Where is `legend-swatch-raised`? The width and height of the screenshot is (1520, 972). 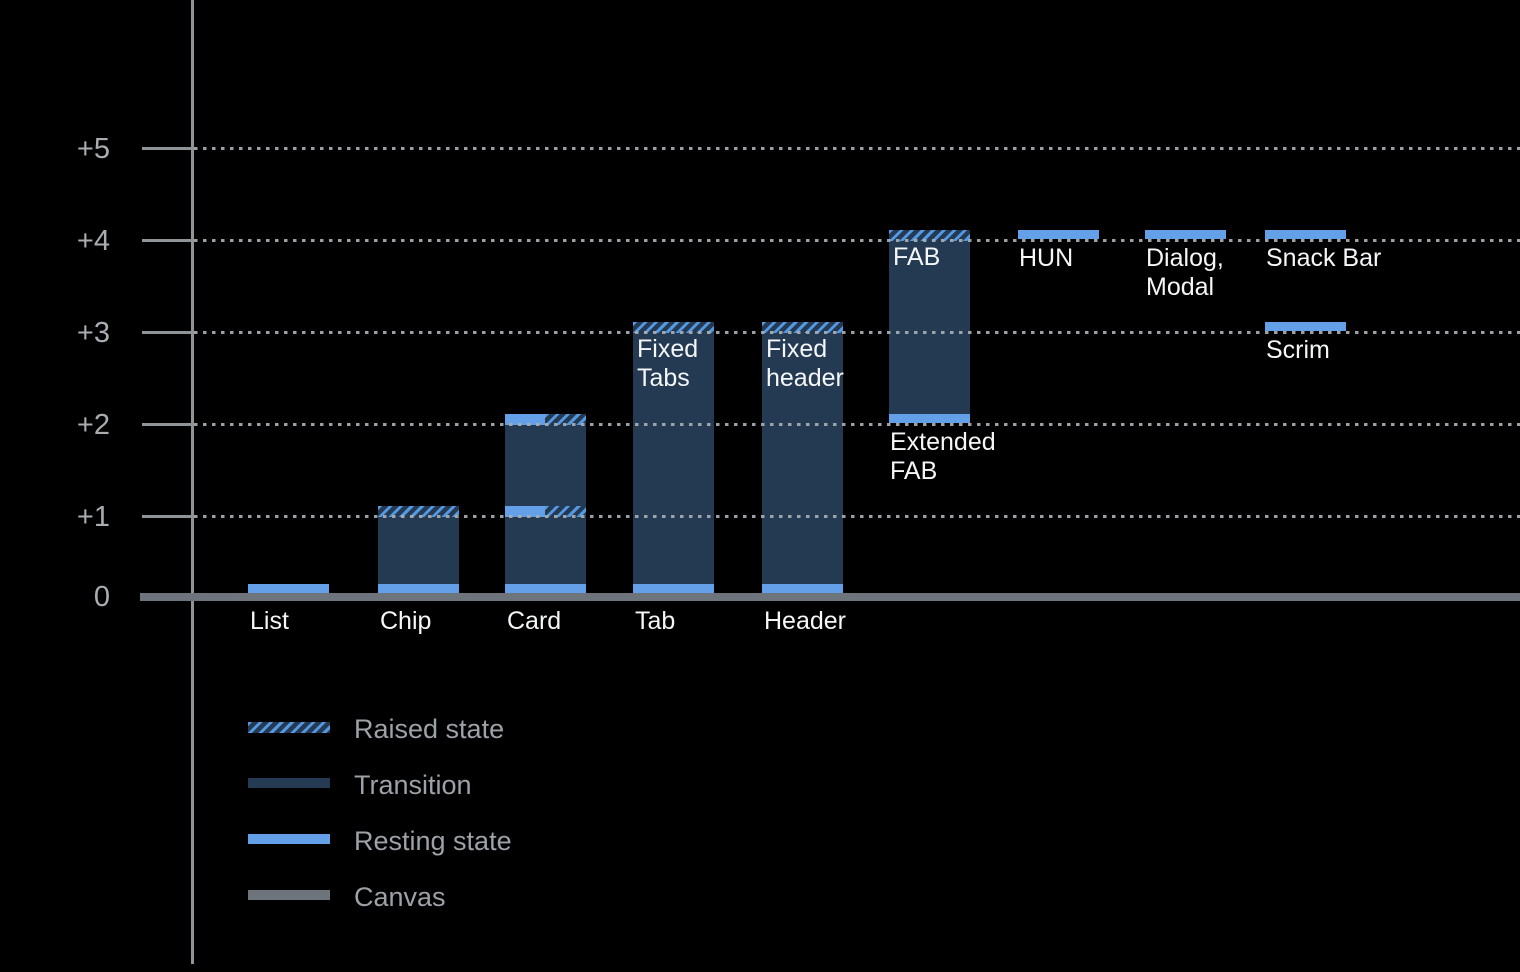
legend-swatch-raised is located at coordinates (289, 727).